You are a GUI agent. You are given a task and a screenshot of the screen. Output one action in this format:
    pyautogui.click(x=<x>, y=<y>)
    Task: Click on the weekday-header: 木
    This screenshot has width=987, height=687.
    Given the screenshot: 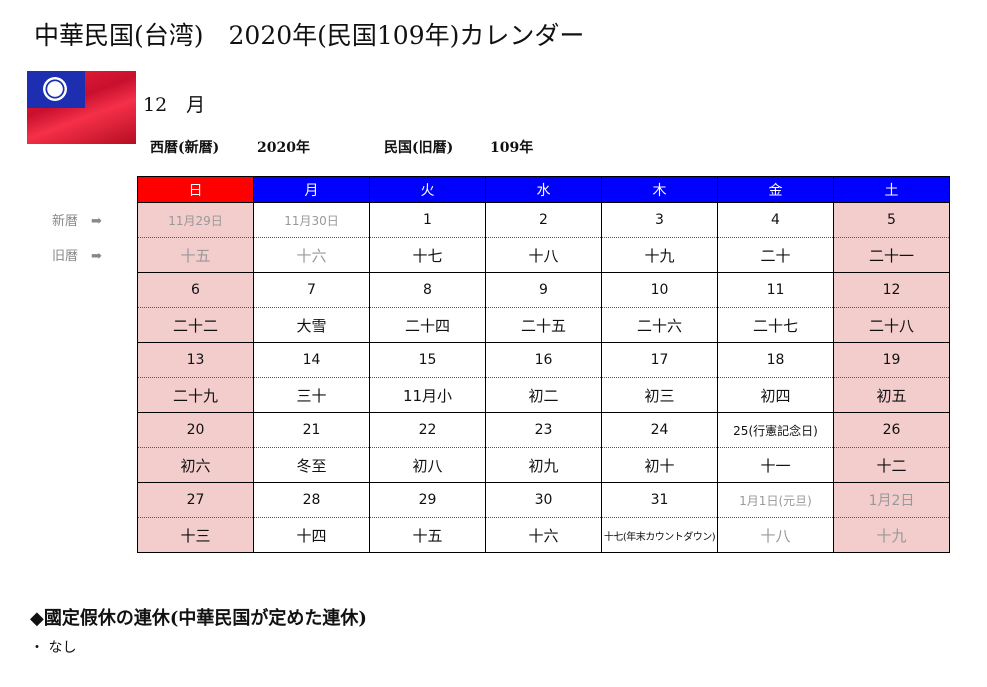 What is the action you would take?
    pyautogui.click(x=659, y=189)
    